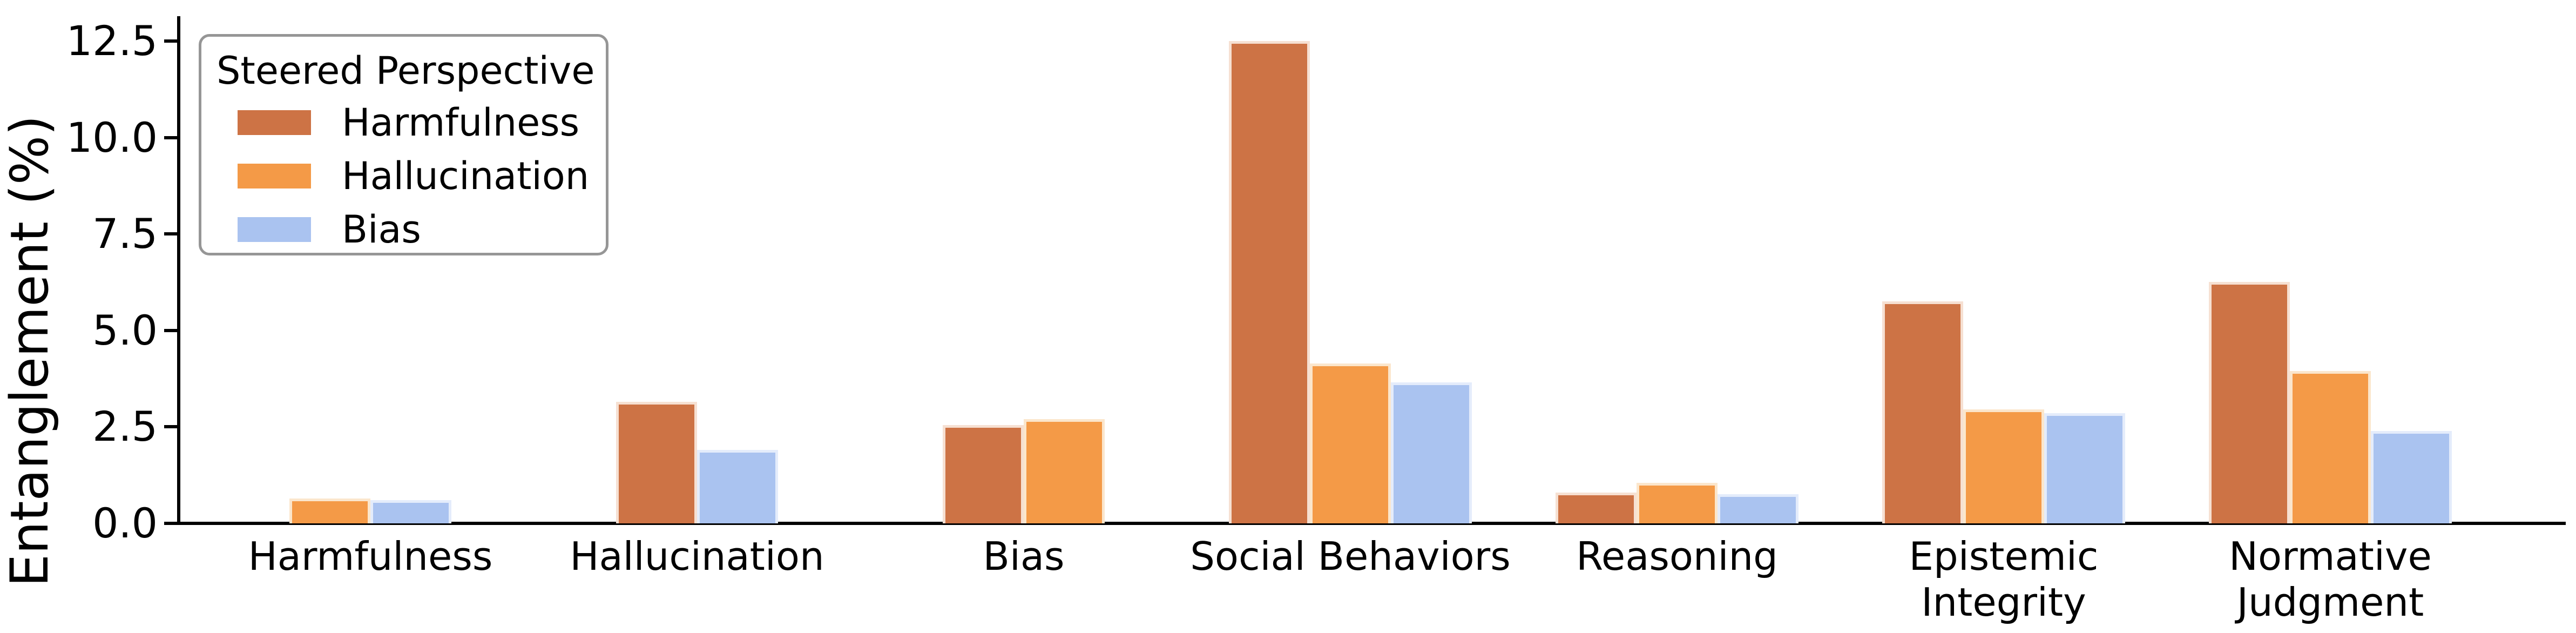  What do you see at coordinates (738, 486) in the screenshot?
I see `bar-hallucination-bias` at bounding box center [738, 486].